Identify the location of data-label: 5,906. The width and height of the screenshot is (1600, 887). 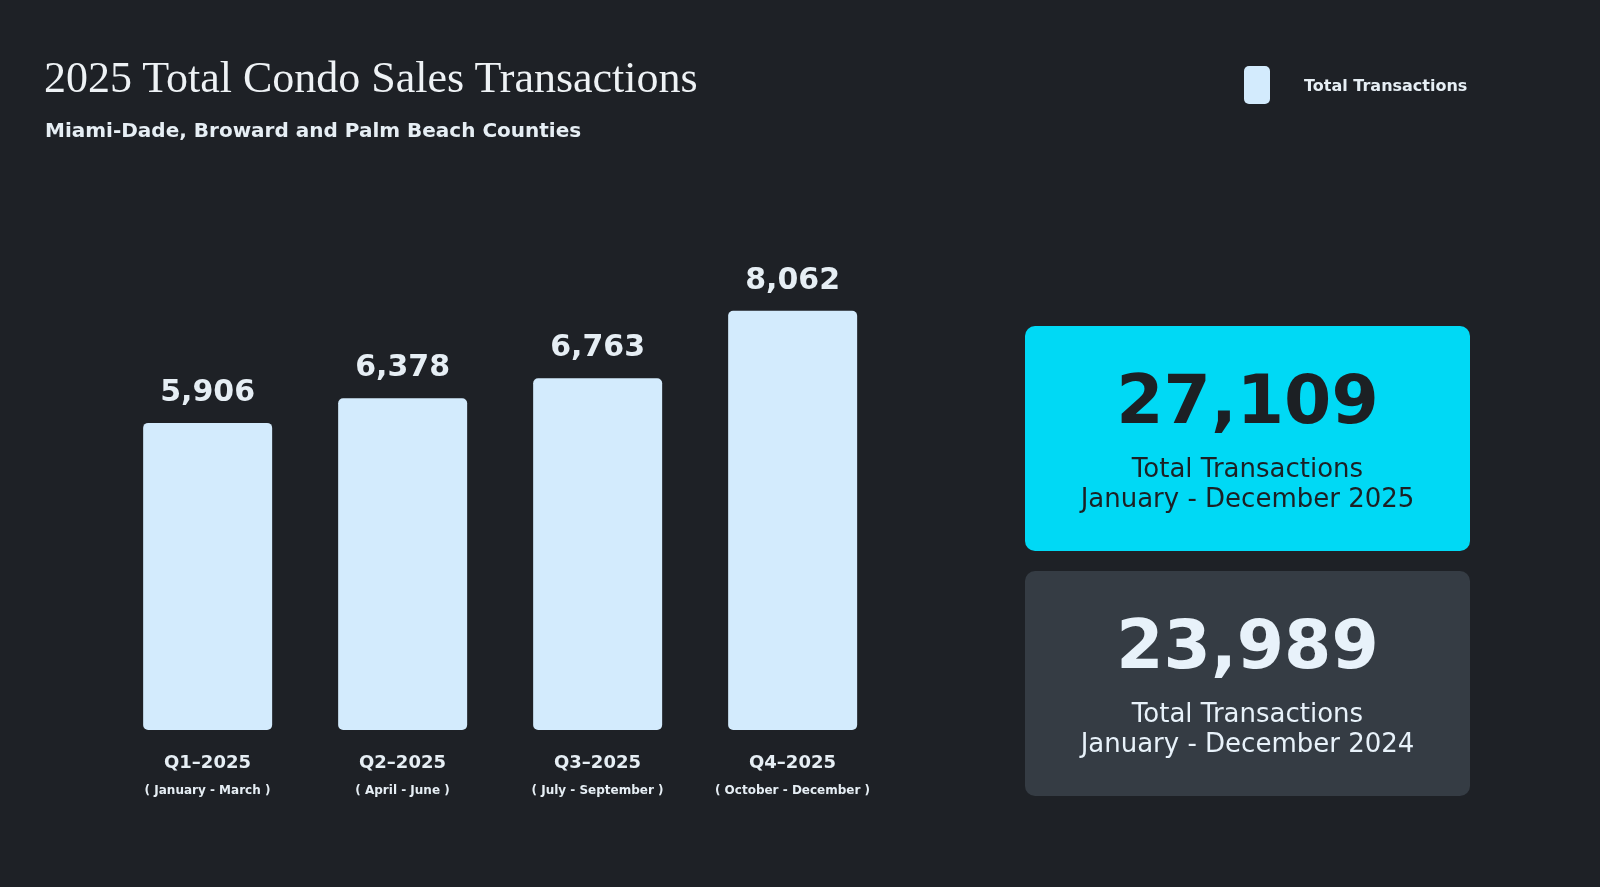
(208, 390).